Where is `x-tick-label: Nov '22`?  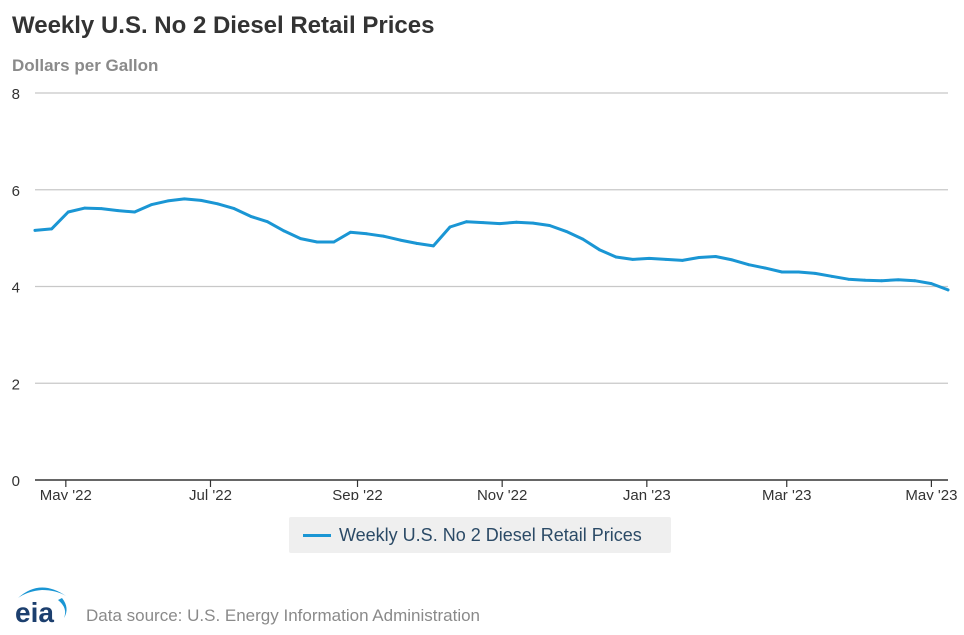
x-tick-label: Nov '22 is located at coordinates (502, 493).